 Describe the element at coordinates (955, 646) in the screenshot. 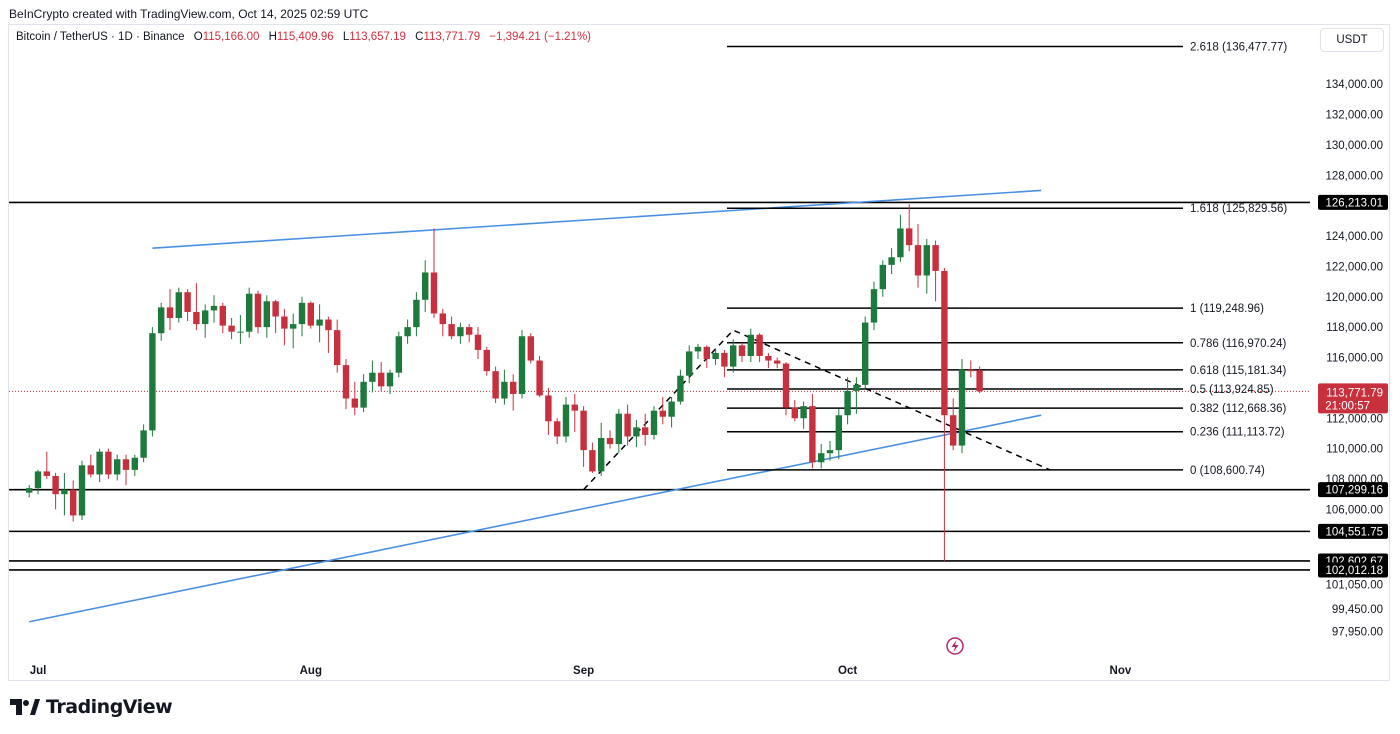

I see `lightning-icon` at that location.